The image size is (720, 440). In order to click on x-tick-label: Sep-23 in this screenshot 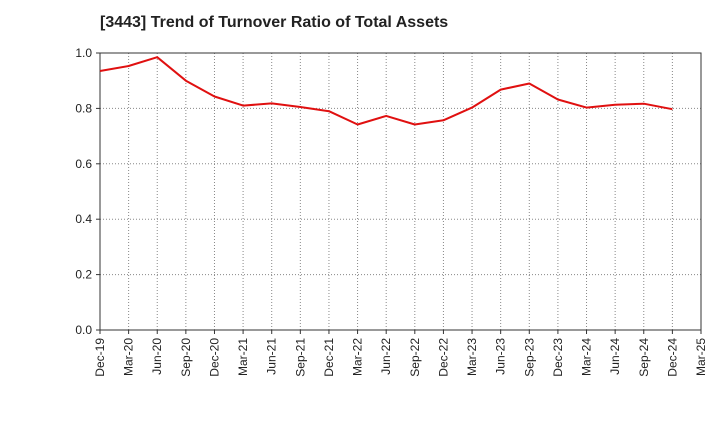, I will do `click(529, 357)`.